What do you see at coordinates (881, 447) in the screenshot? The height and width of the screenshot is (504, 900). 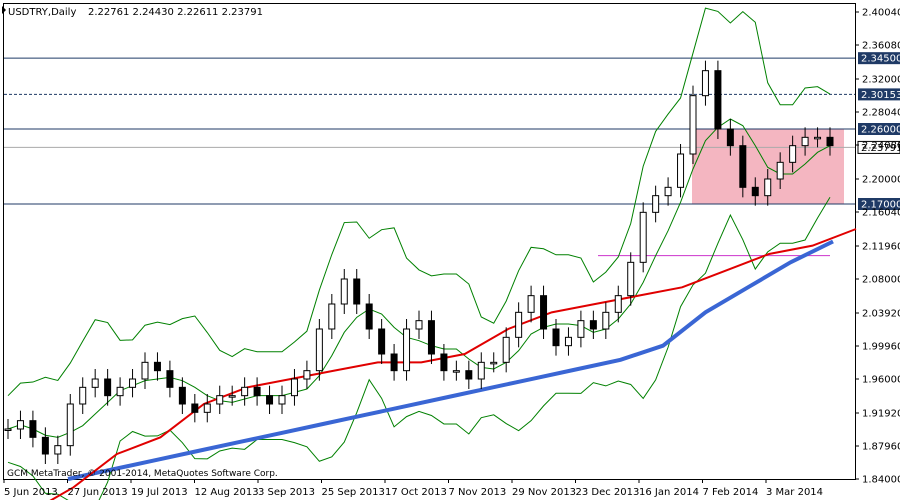 I see `y-tick-label: 1.87960` at bounding box center [881, 447].